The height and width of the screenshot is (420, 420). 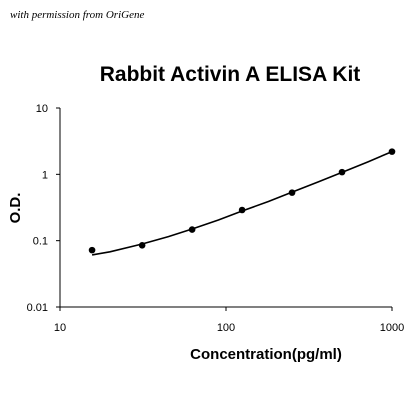 I want to click on x-tick-label: 1000, so click(x=392, y=328).